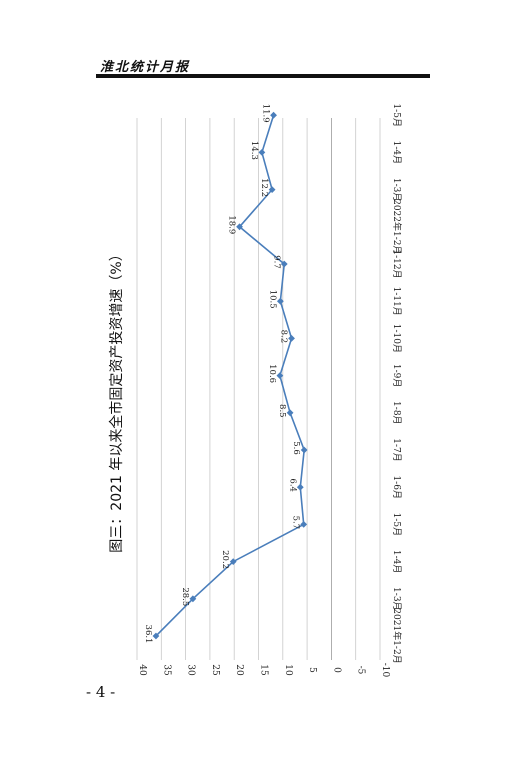 The height and width of the screenshot is (767, 528). I want to click on y-tick-label: 25, so click(215, 670).